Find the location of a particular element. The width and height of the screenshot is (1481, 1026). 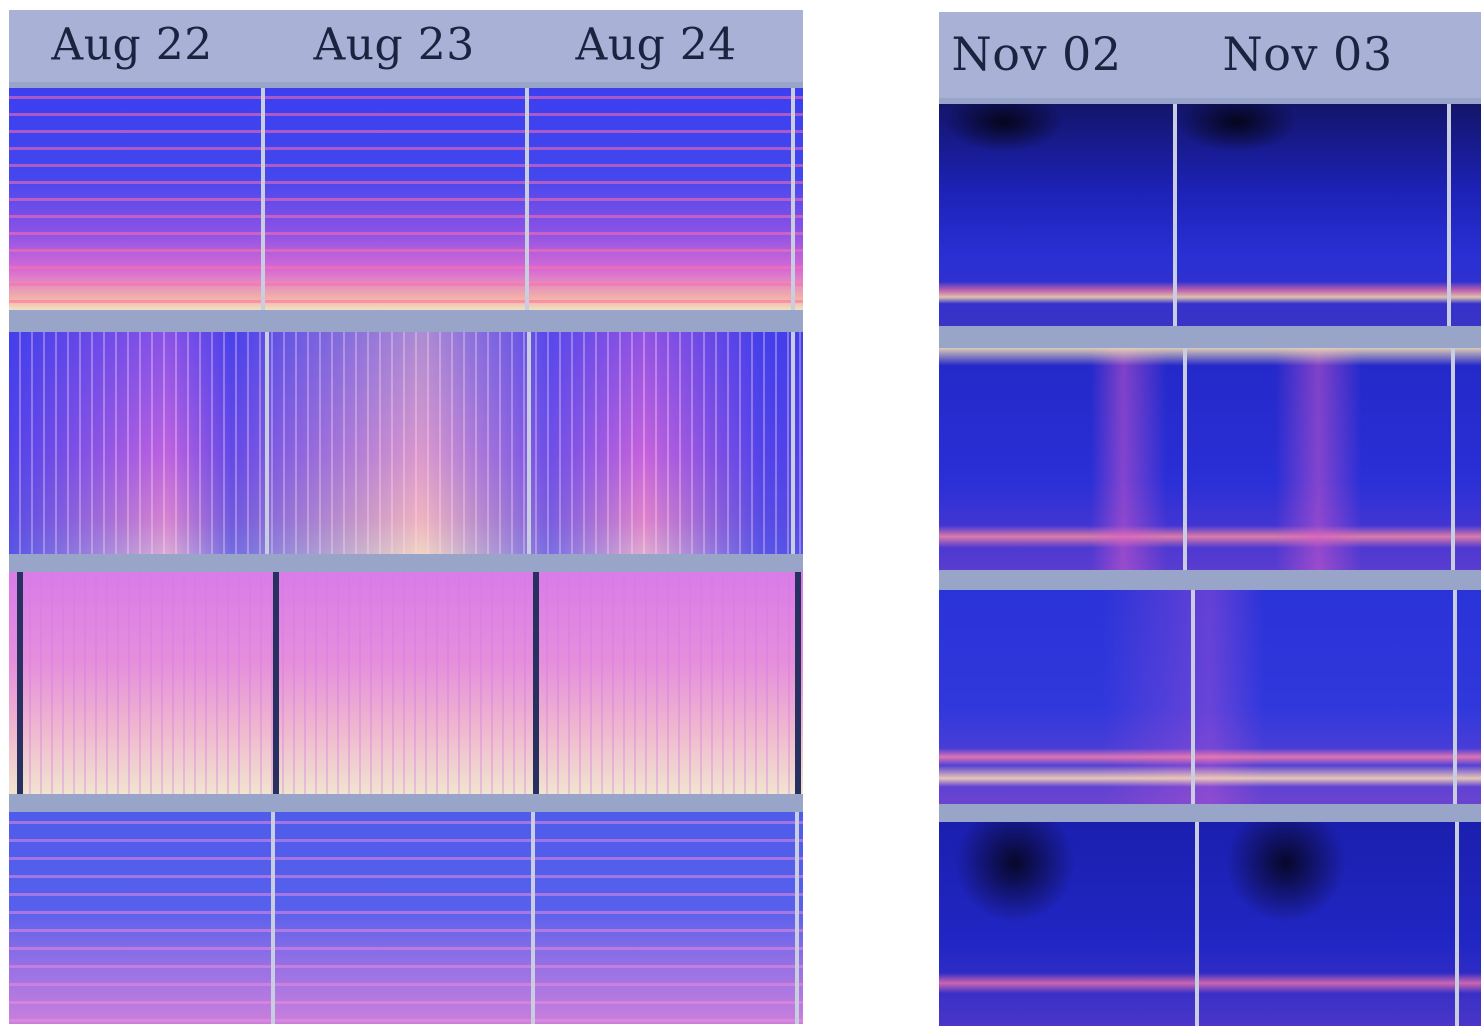

date-label-nov-02: Nov 02 is located at coordinates (1036, 53).